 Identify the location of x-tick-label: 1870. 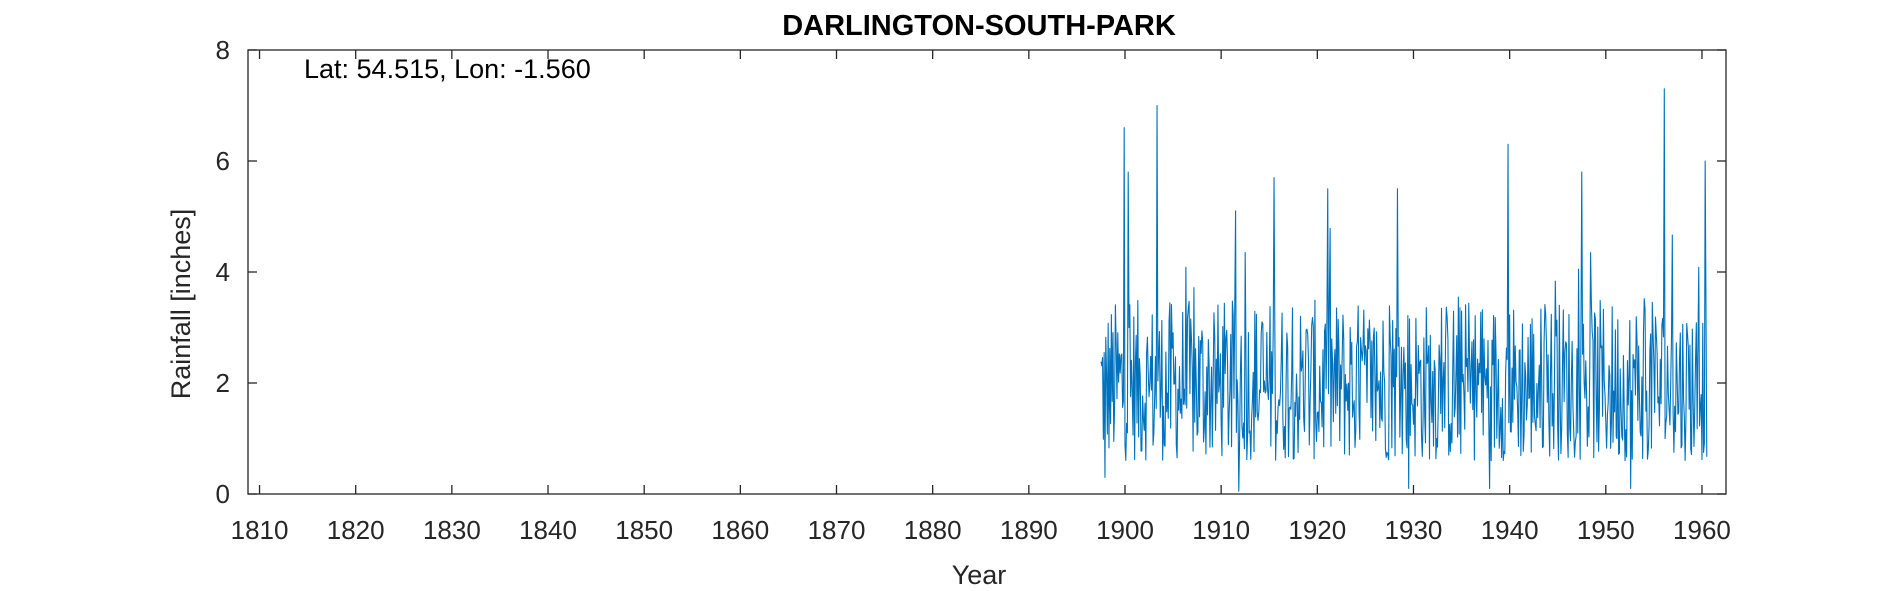
(837, 530).